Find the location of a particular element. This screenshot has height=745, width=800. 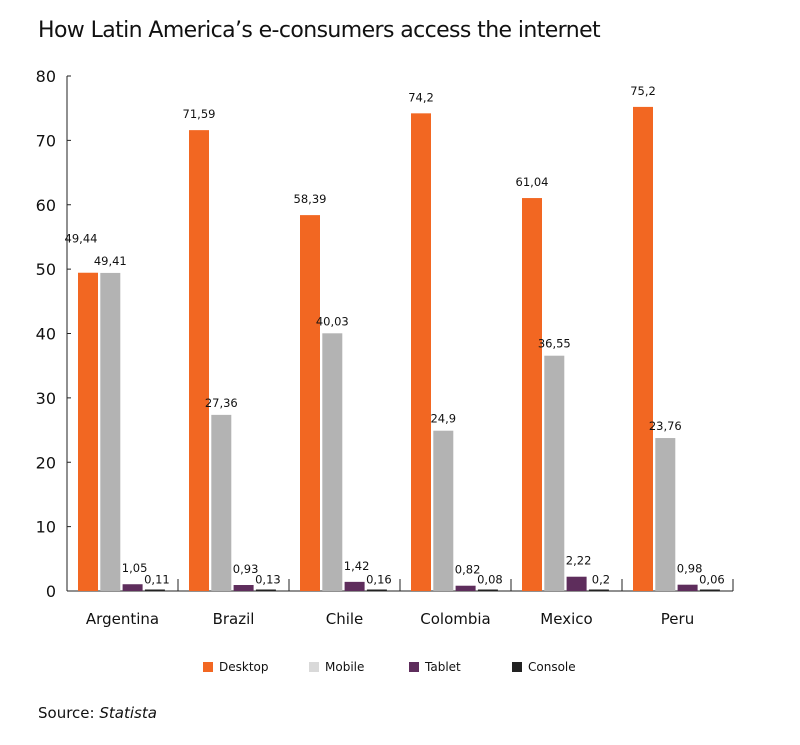

legend-swatch-desktop is located at coordinates (208, 667).